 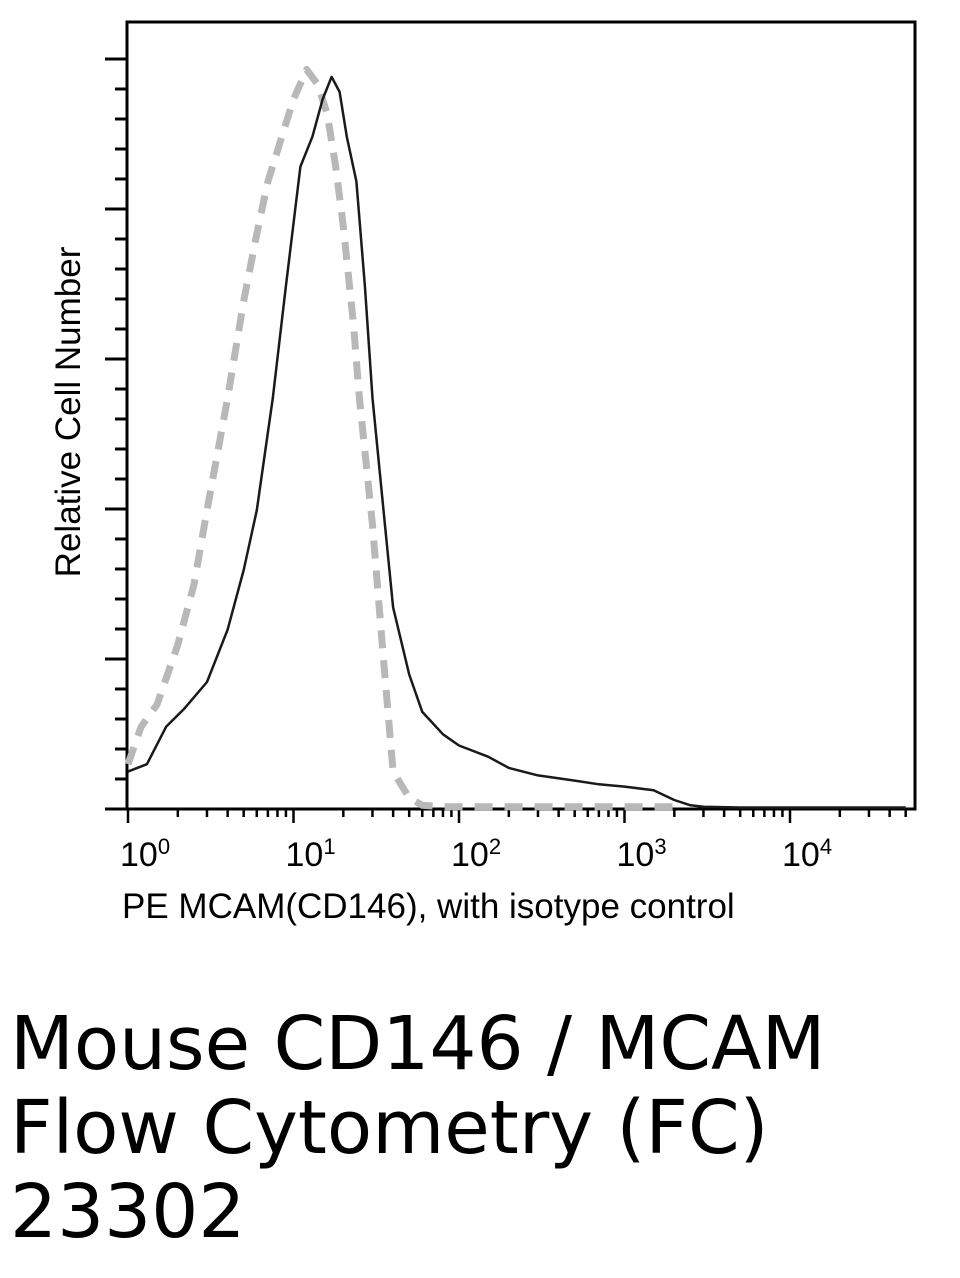 What do you see at coordinates (116, 434) in the screenshot?
I see `y-axis-ticks` at bounding box center [116, 434].